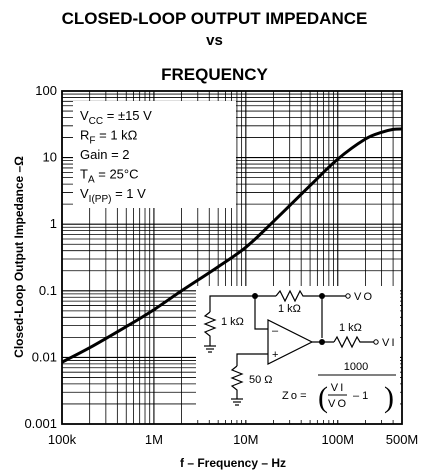 The image size is (429, 474). Describe the element at coordinates (232, 322) in the screenshot. I see `gain-resistor-label: 1 kΩ` at that location.